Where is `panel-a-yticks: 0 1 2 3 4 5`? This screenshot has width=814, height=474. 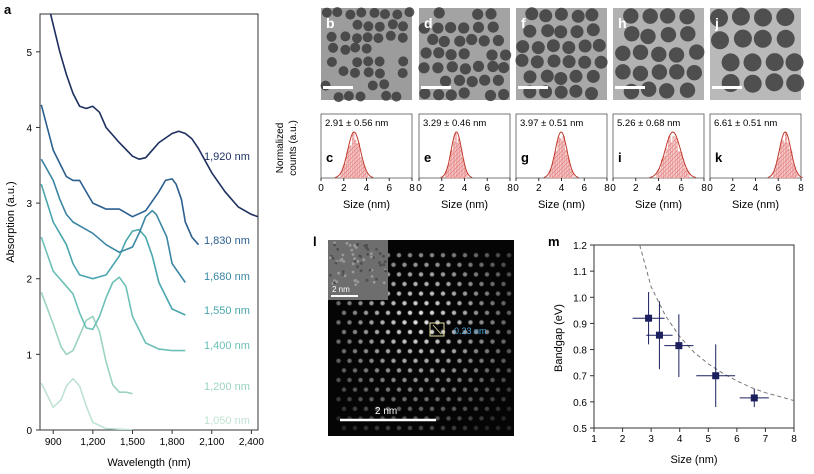 panel-a-yticks: 0 1 2 3 4 5 is located at coordinates (33, 242).